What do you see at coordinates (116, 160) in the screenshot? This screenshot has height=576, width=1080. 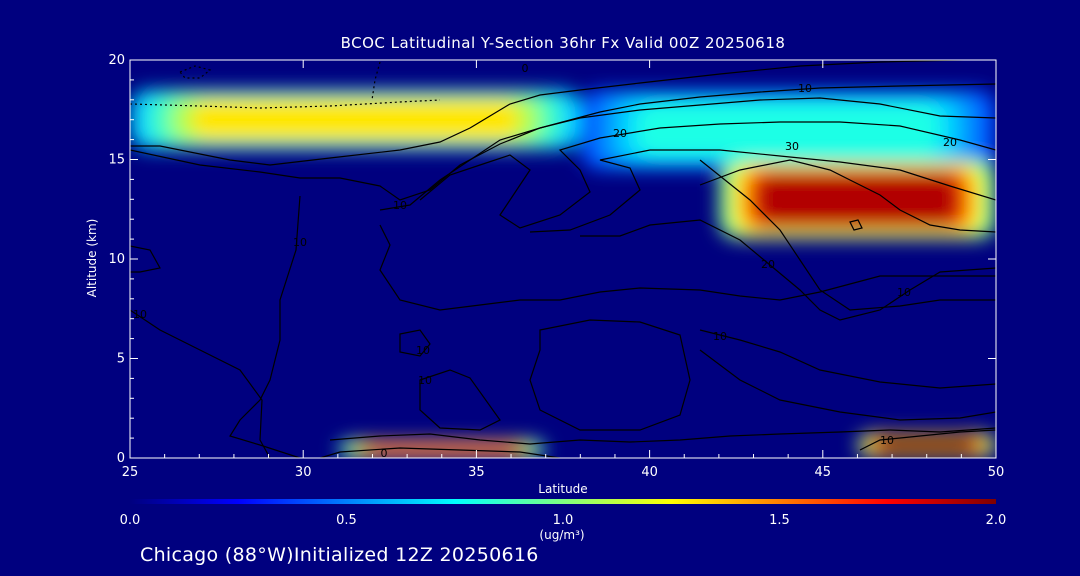 I see `y-tick-label: 15` at bounding box center [116, 160].